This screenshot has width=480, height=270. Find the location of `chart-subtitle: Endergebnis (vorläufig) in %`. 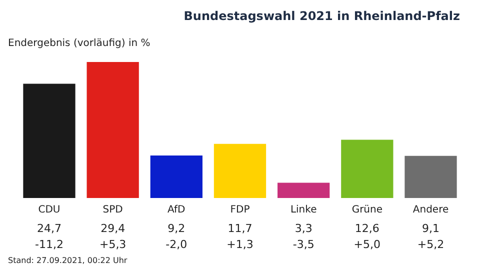

chart-subtitle: Endergebnis (vorläufig) in % is located at coordinates (79, 43).